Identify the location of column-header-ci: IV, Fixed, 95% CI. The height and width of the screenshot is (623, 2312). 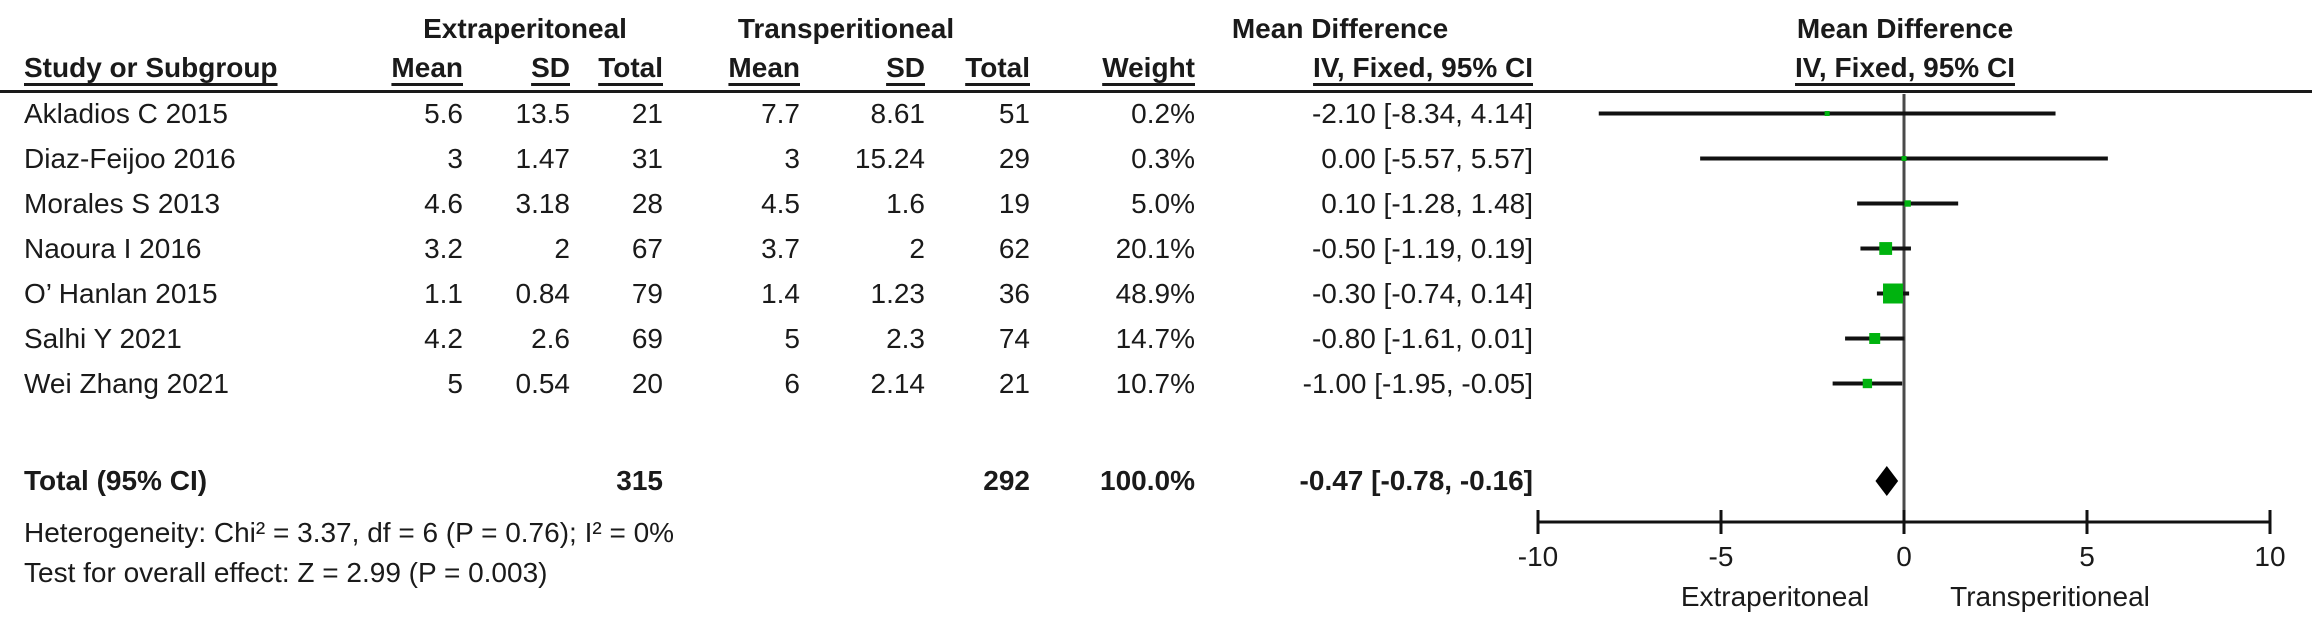
(1423, 67).